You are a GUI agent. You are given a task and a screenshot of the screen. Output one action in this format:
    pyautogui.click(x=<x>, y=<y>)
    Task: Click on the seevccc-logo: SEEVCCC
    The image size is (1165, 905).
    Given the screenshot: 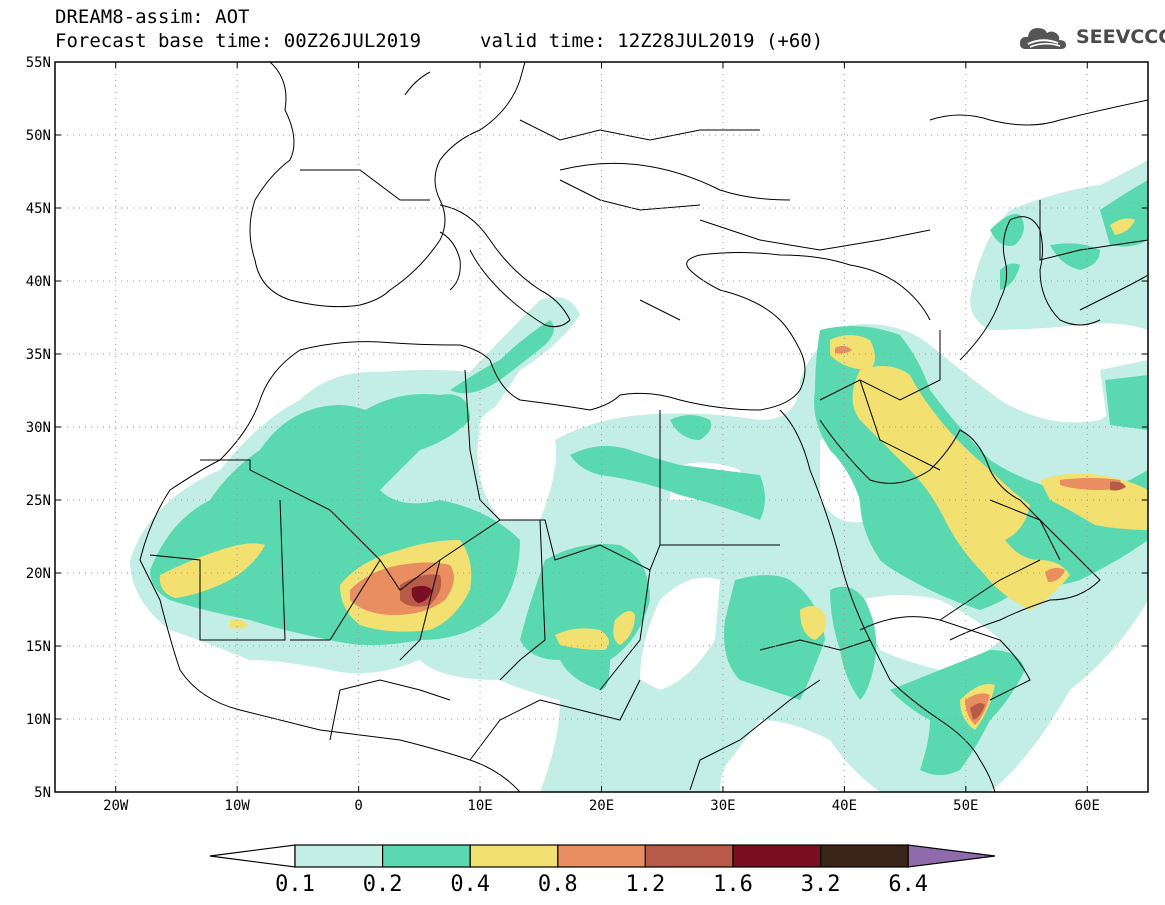 What is the action you would take?
    pyautogui.click(x=1091, y=39)
    